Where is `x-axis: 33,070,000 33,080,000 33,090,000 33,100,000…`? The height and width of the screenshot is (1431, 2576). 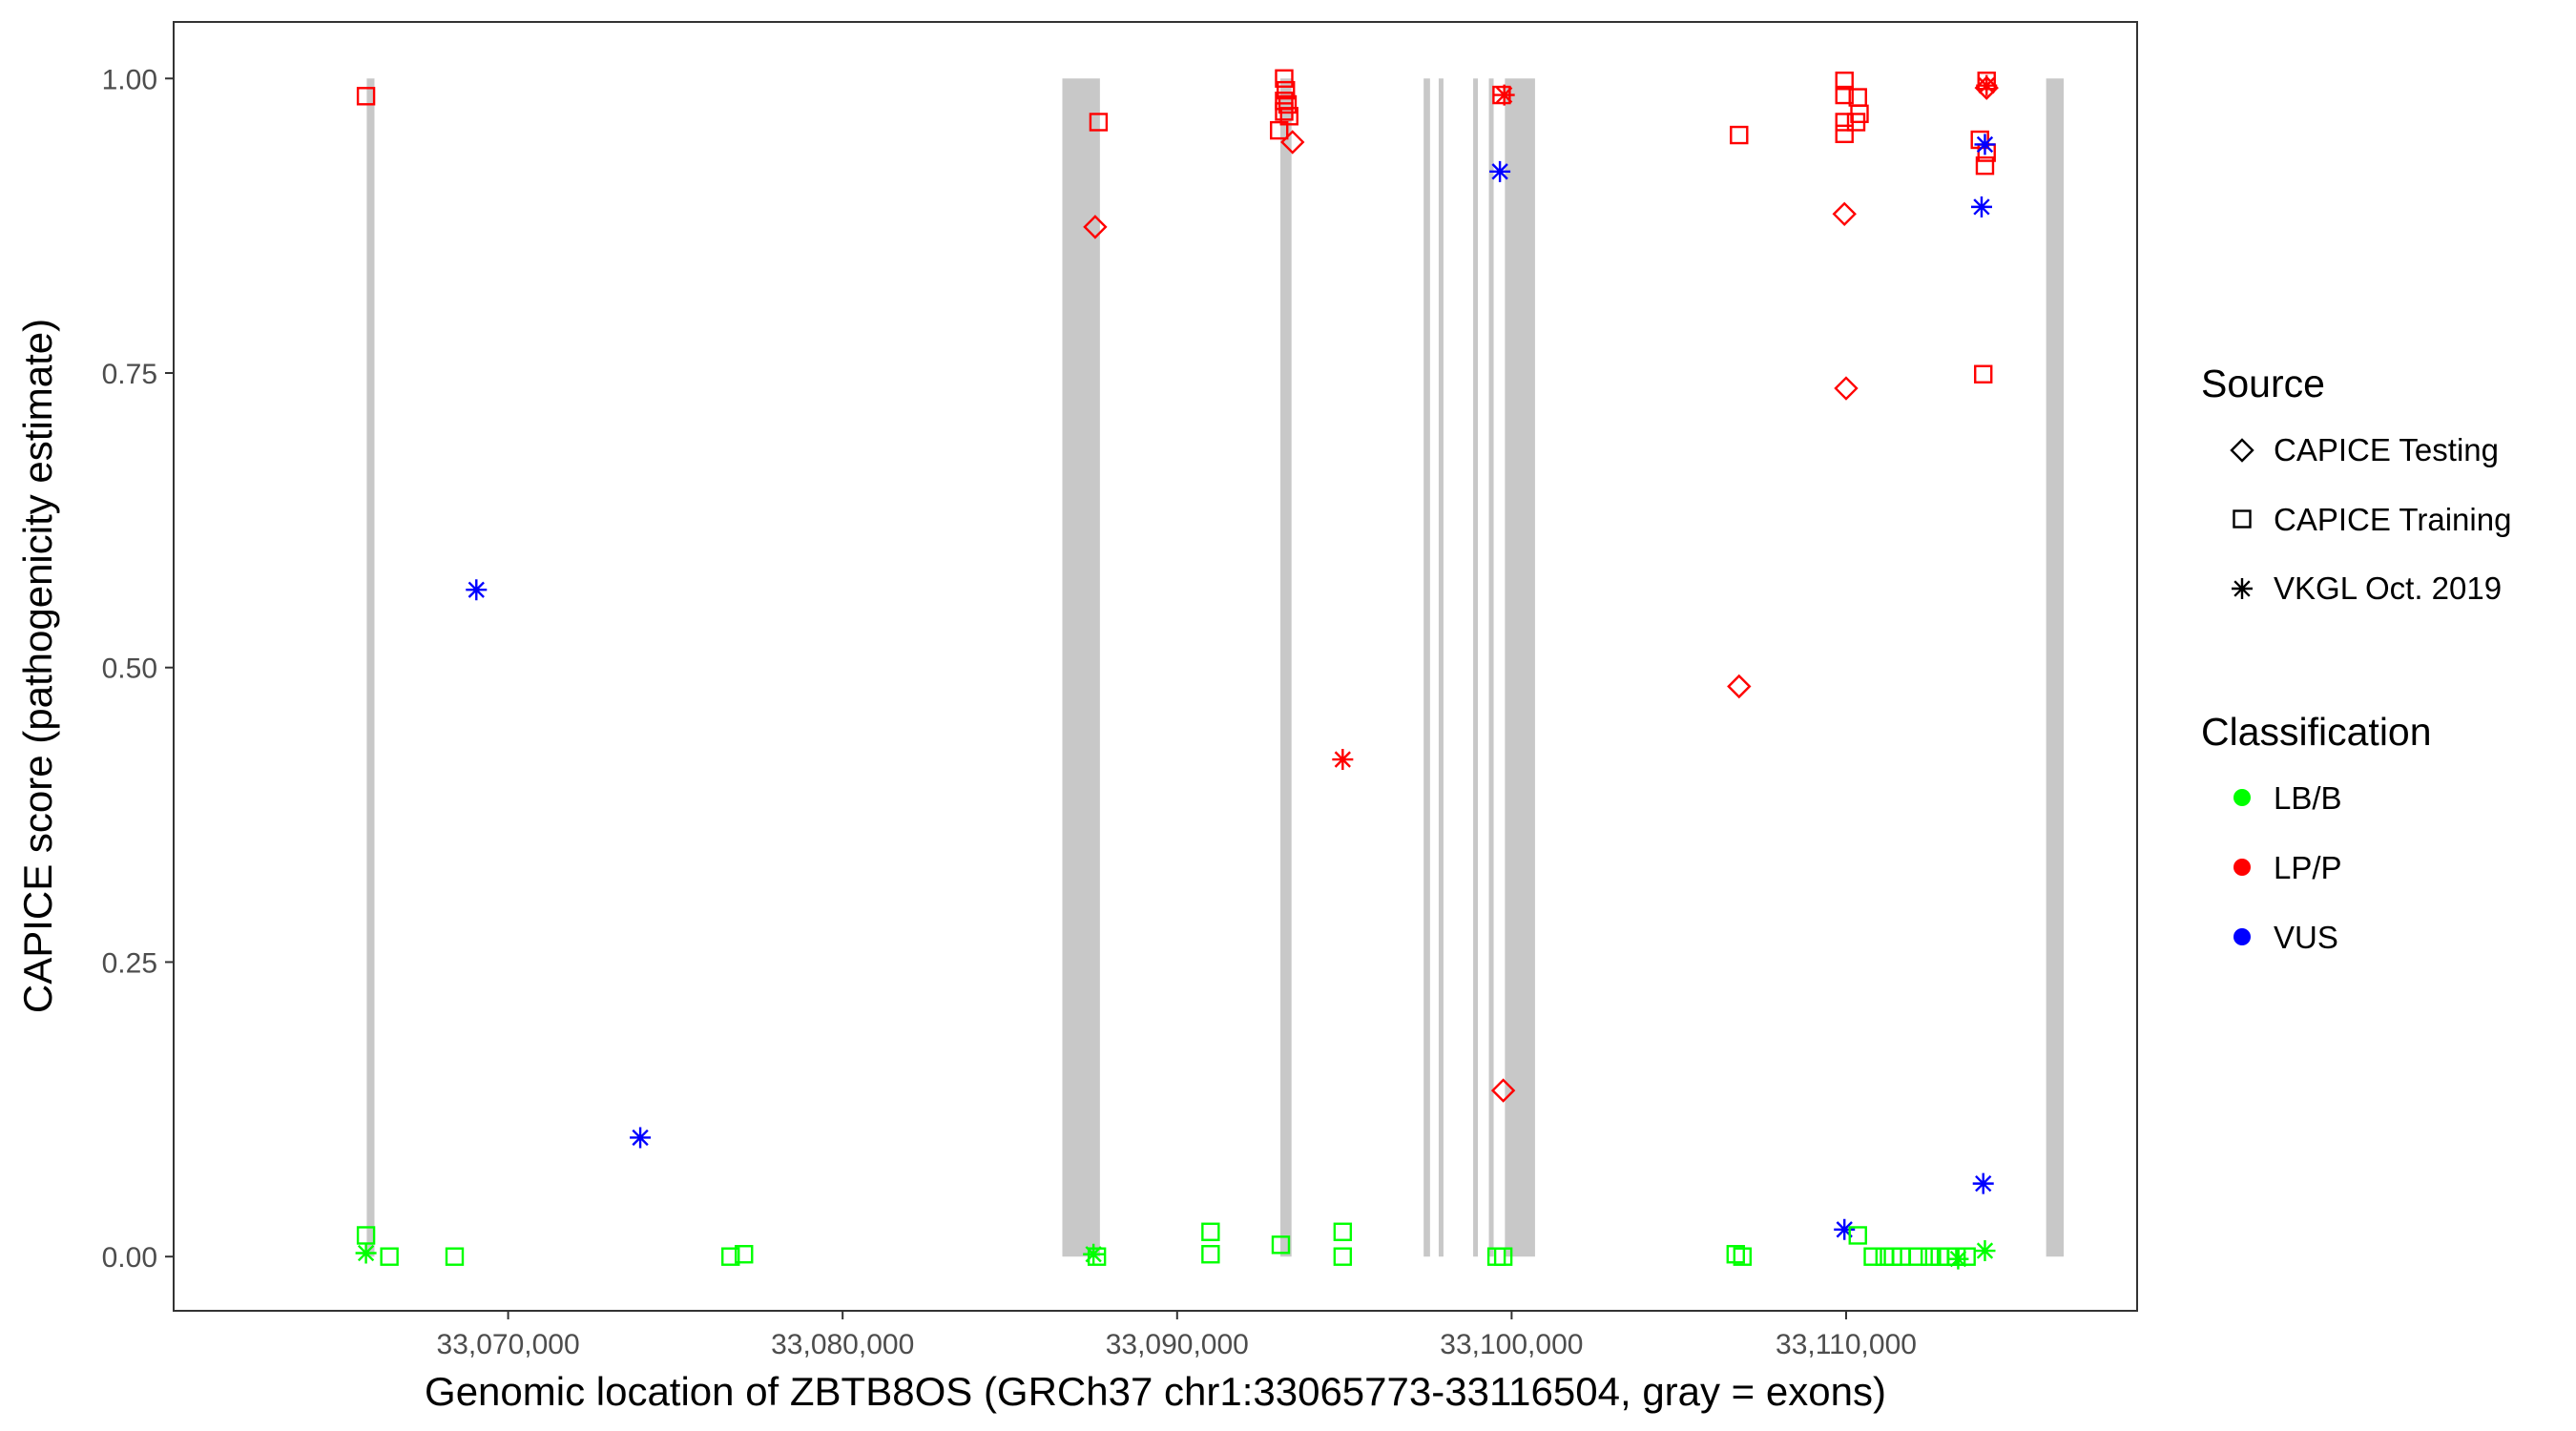
x-axis: 33,070,000 33,080,000 33,090,000 33,100,000… is located at coordinates (1177, 1335).